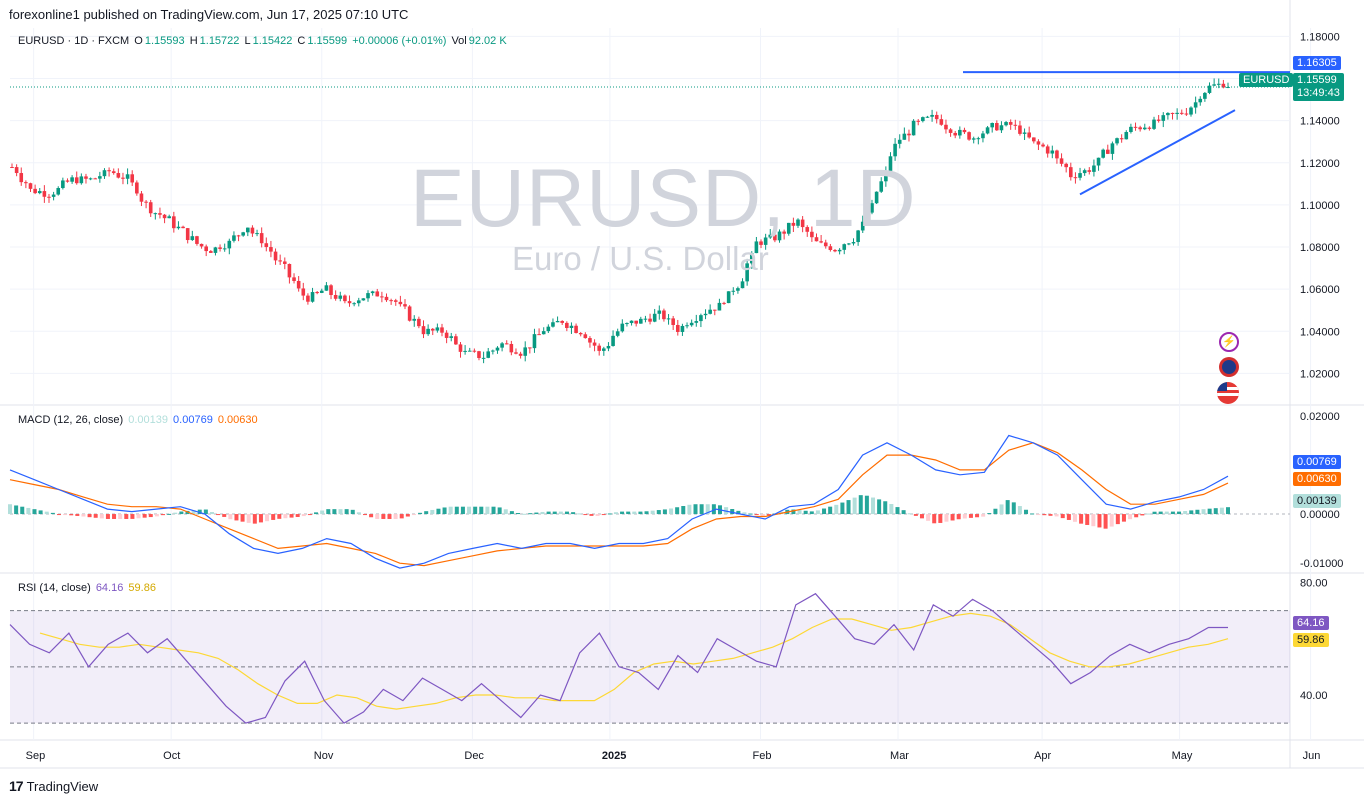 This screenshot has height=804, width=1364. I want to click on us-flag-event-icon, so click(1228, 393).